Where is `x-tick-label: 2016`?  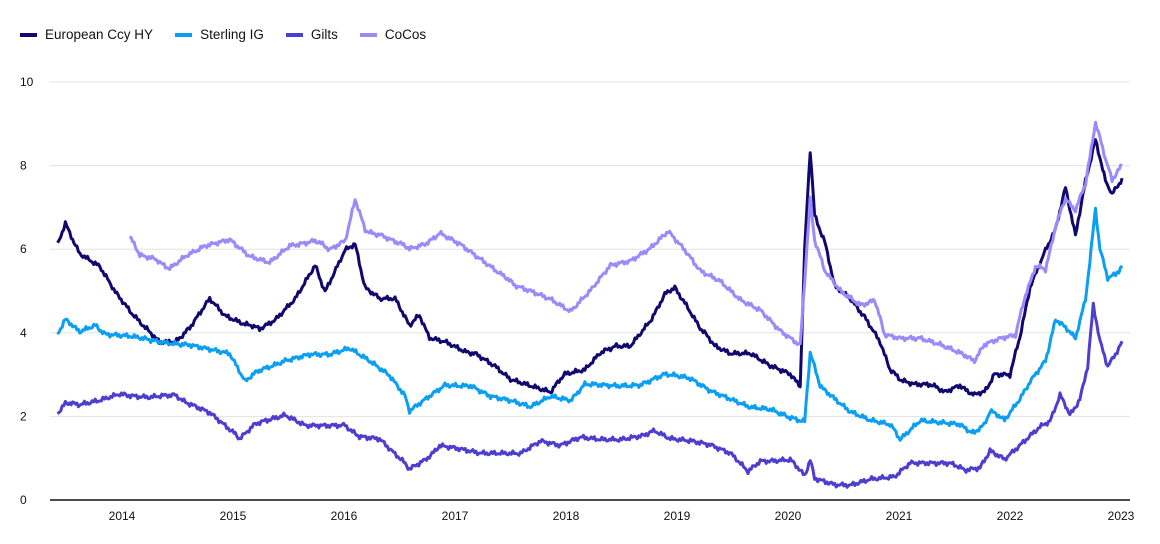 x-tick-label: 2016 is located at coordinates (344, 516).